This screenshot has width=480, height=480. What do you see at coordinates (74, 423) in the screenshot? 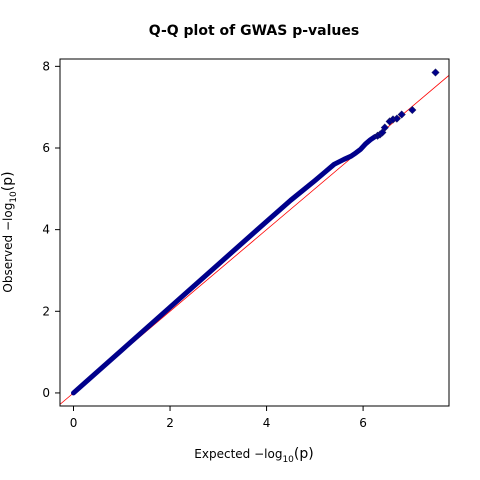
I see `x-tick-label: 0` at bounding box center [74, 423].